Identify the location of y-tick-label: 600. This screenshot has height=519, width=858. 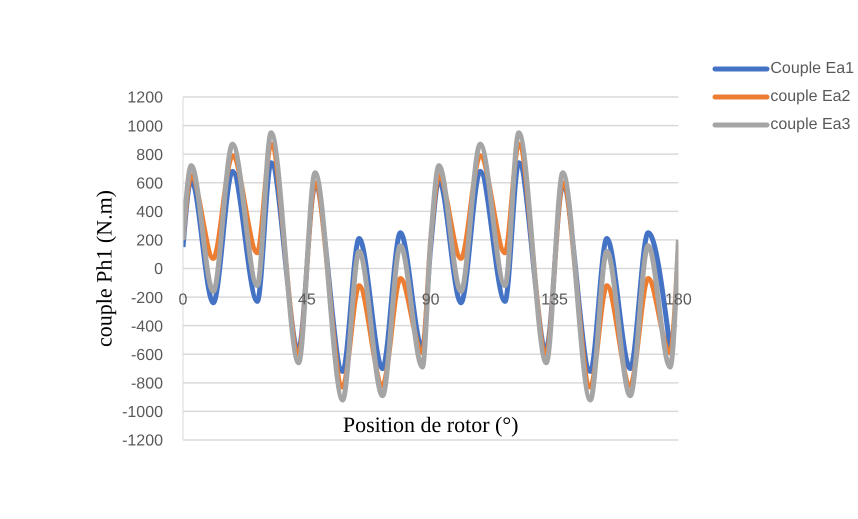
(150, 183).